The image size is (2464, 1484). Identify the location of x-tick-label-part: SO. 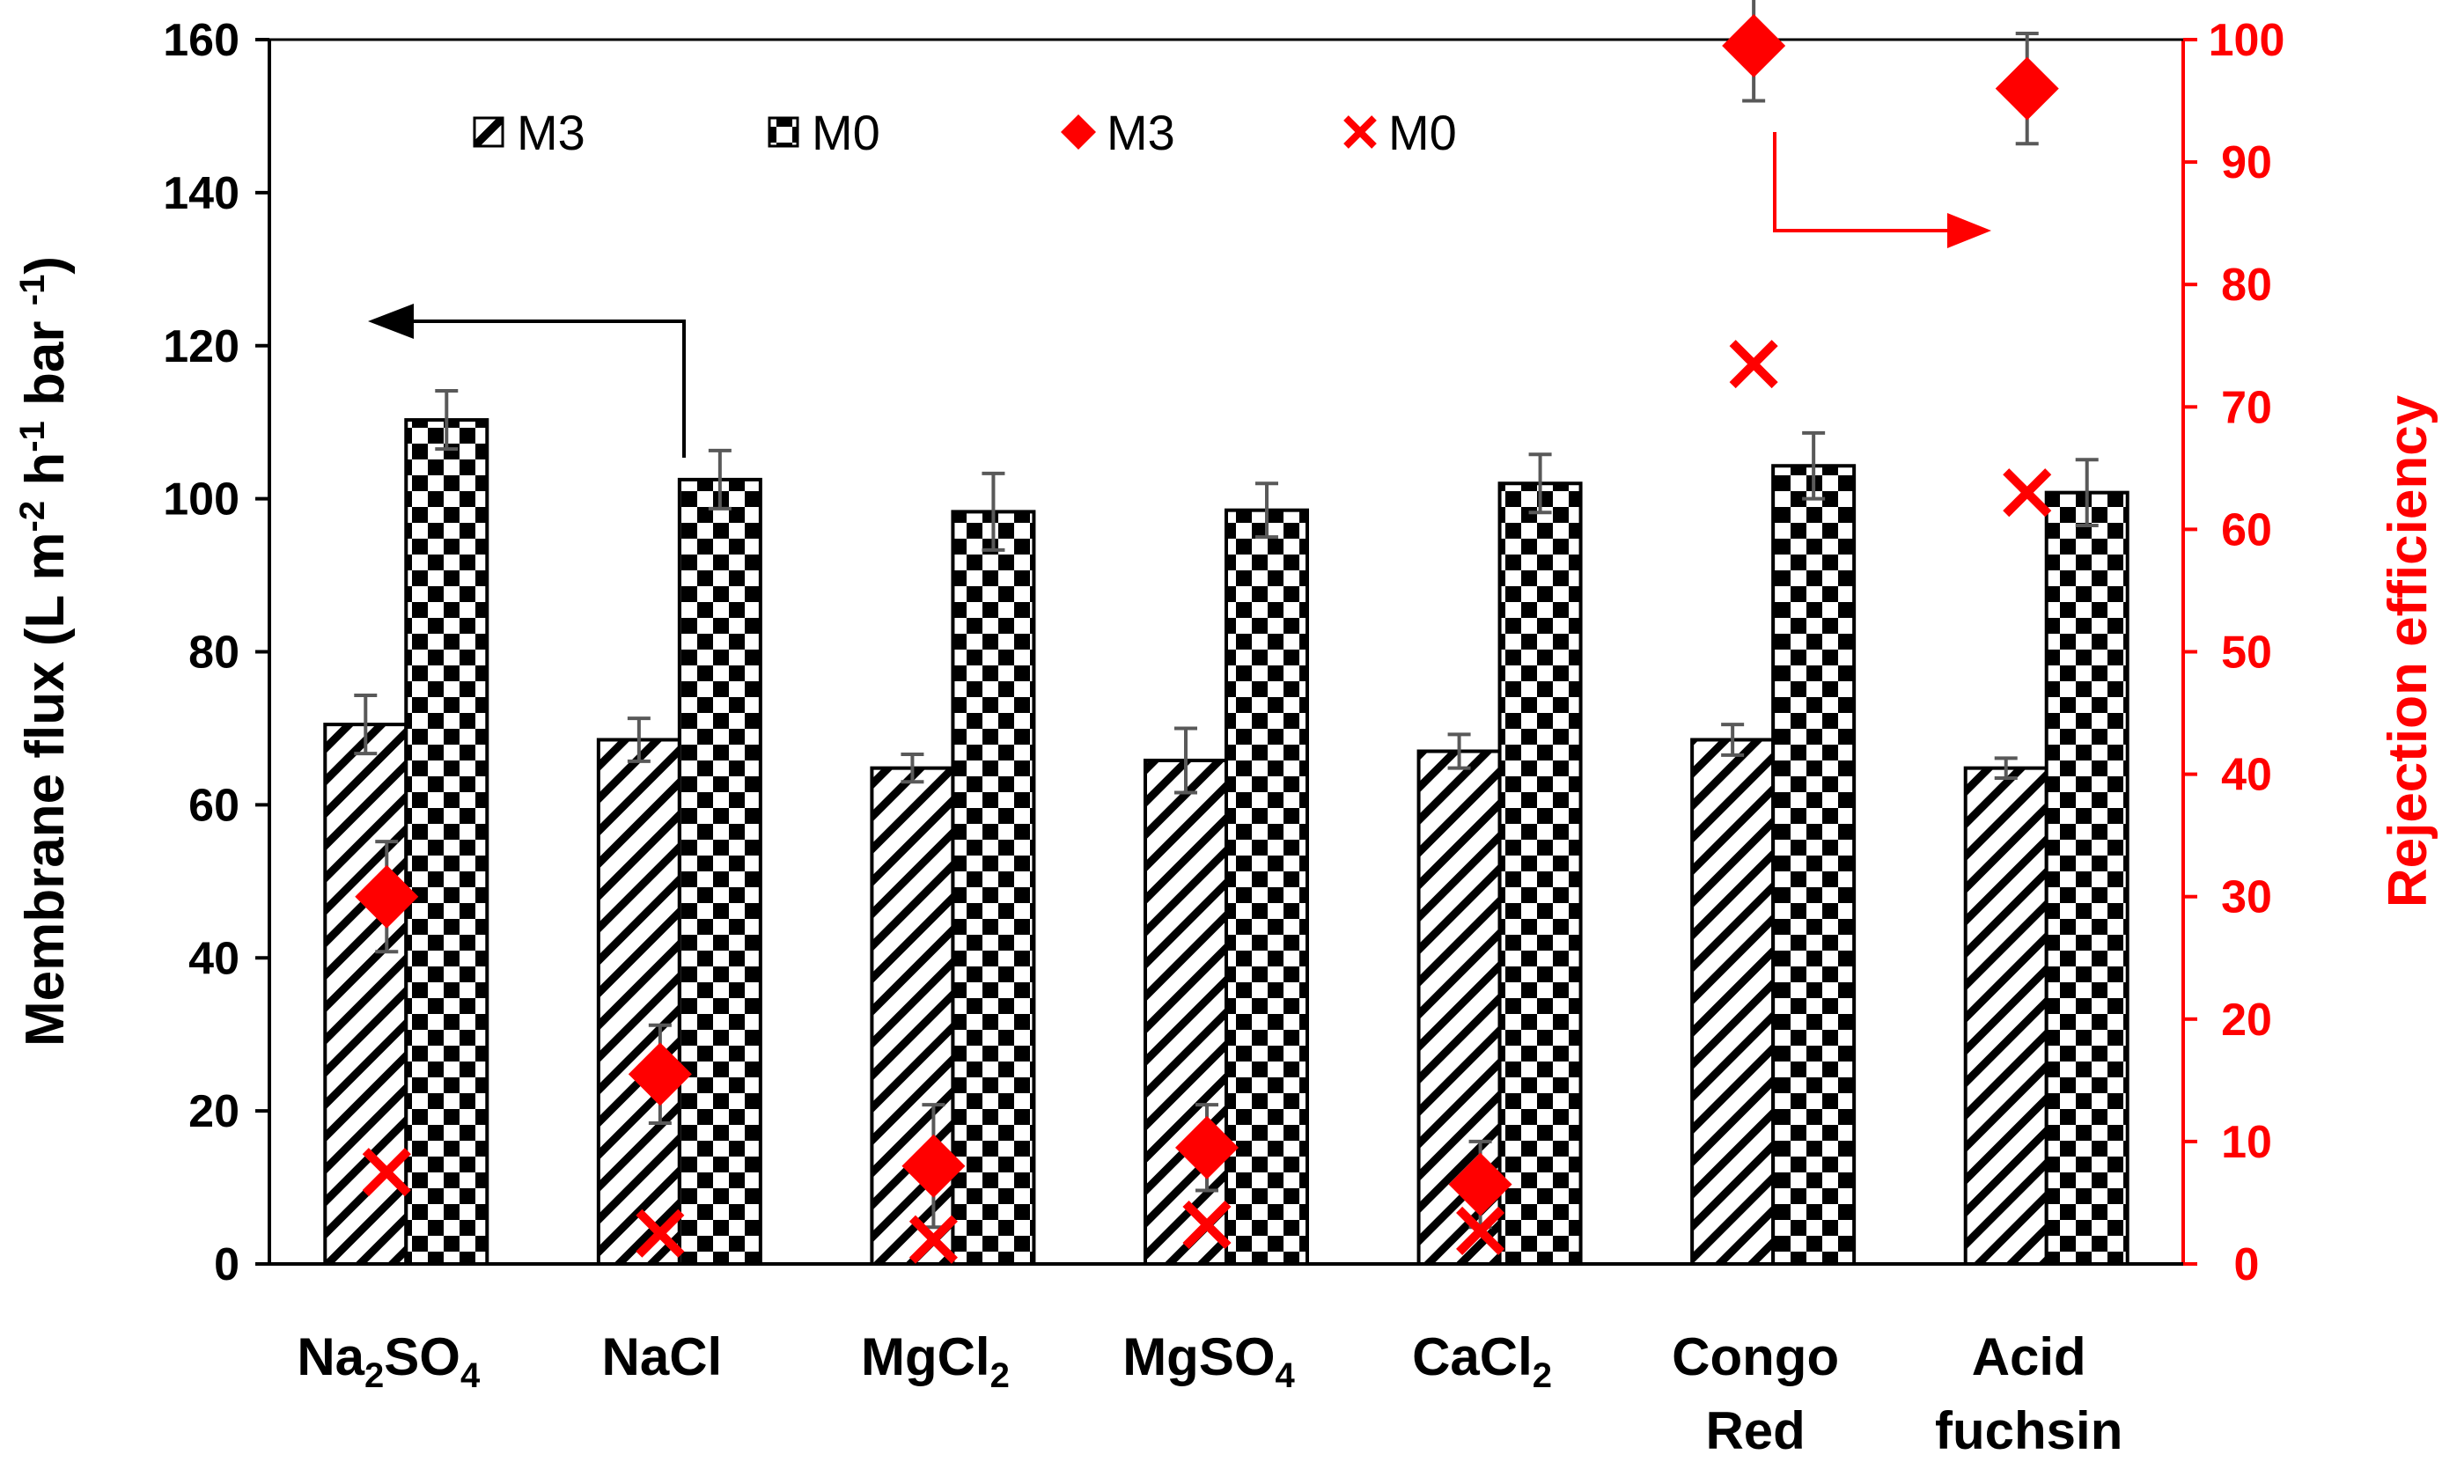
(422, 1357).